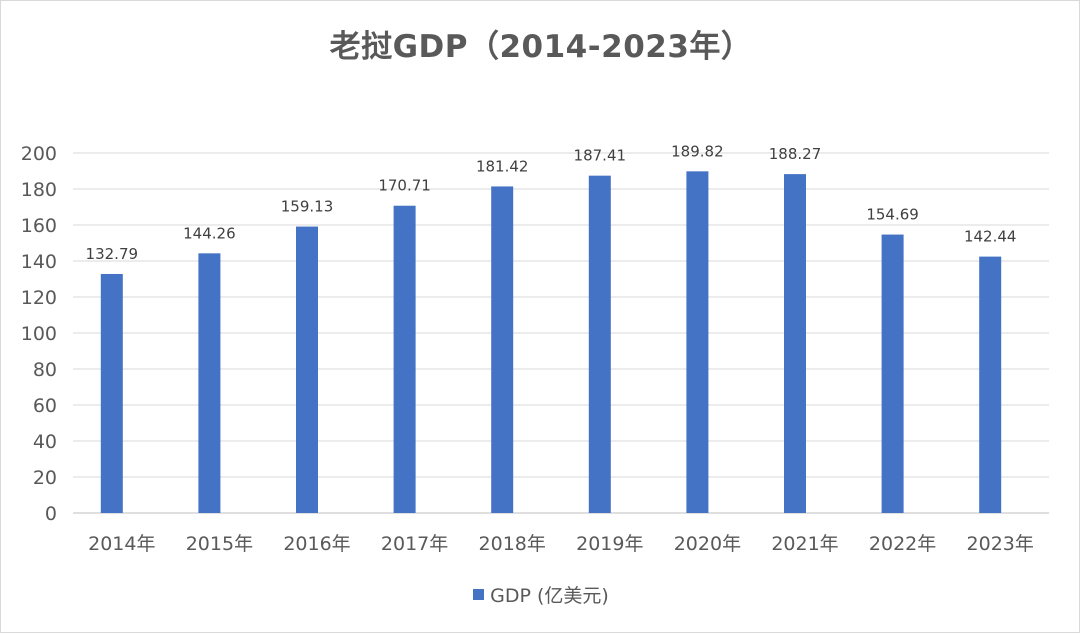  Describe the element at coordinates (219, 544) in the screenshot. I see `x-category-label: 2015年` at that location.